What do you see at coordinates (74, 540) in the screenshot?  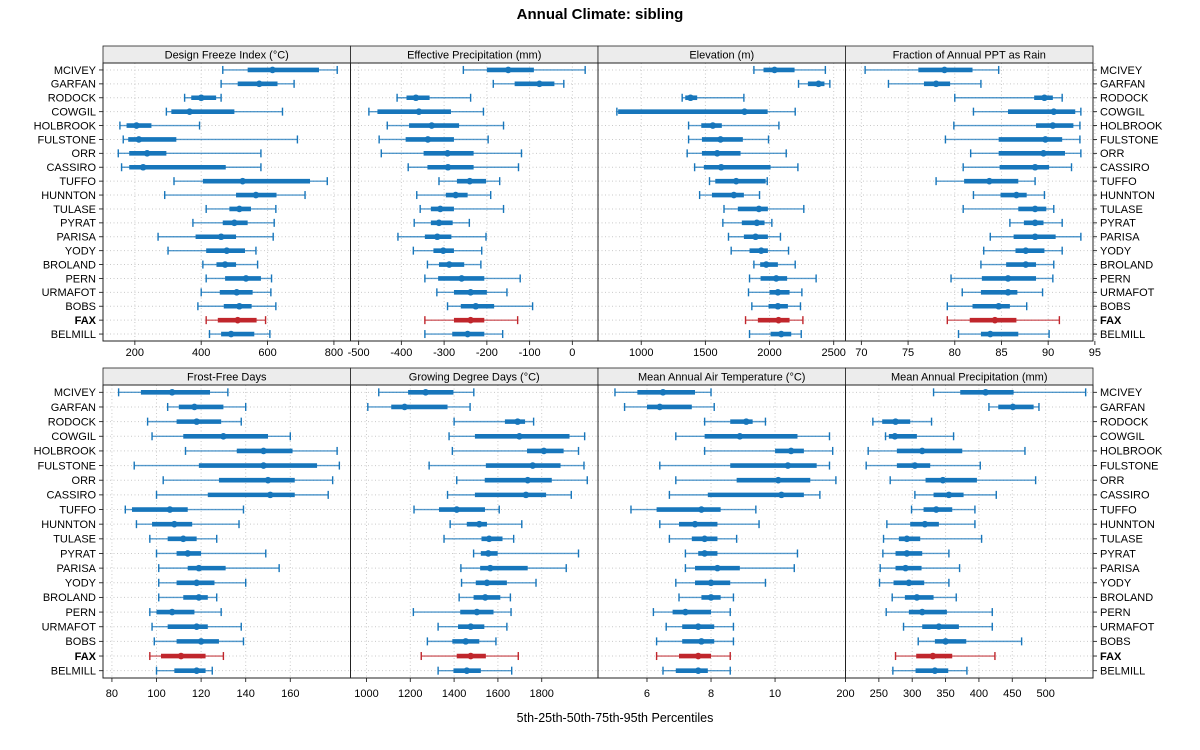 I see `station-label-left: TULASE` at bounding box center [74, 540].